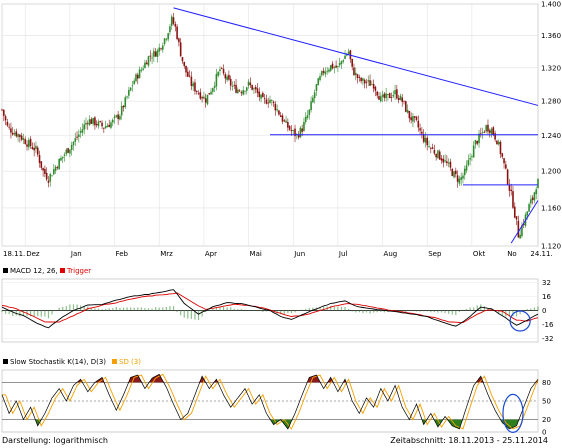  Describe the element at coordinates (551, 172) in the screenshot. I see `price-y-tick-label: 1.200` at that location.